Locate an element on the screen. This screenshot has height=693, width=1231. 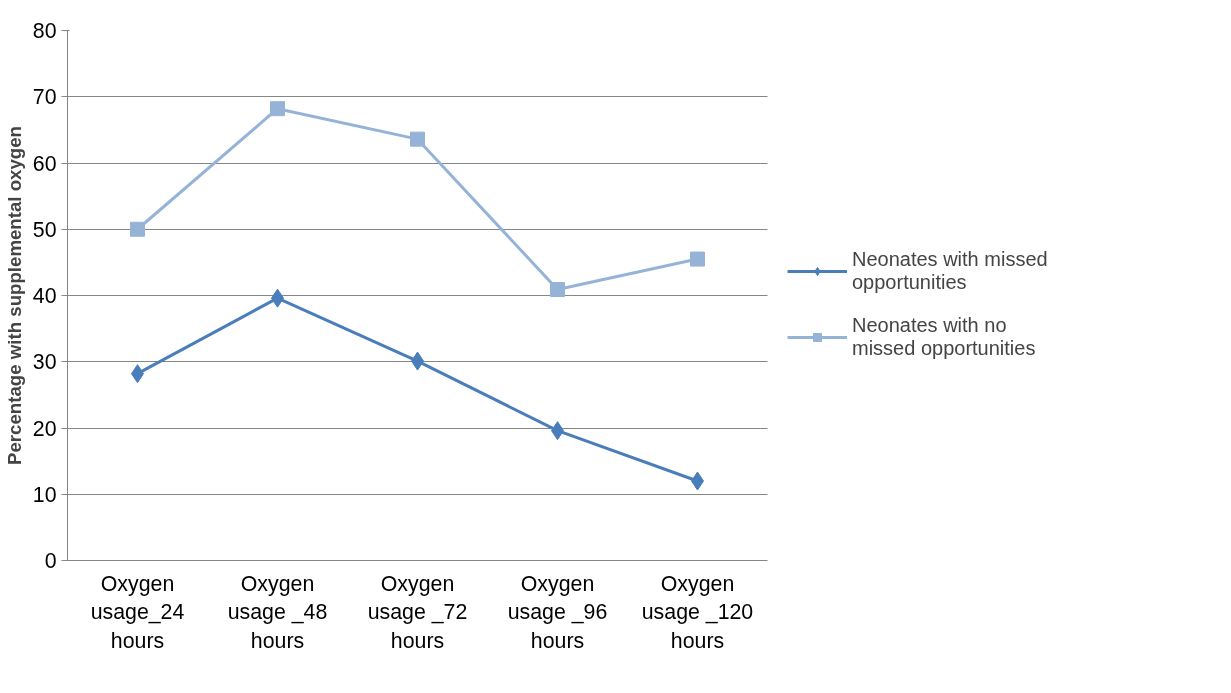
x-tick-label: Oxygen usage _72 hours is located at coordinates (417, 612).